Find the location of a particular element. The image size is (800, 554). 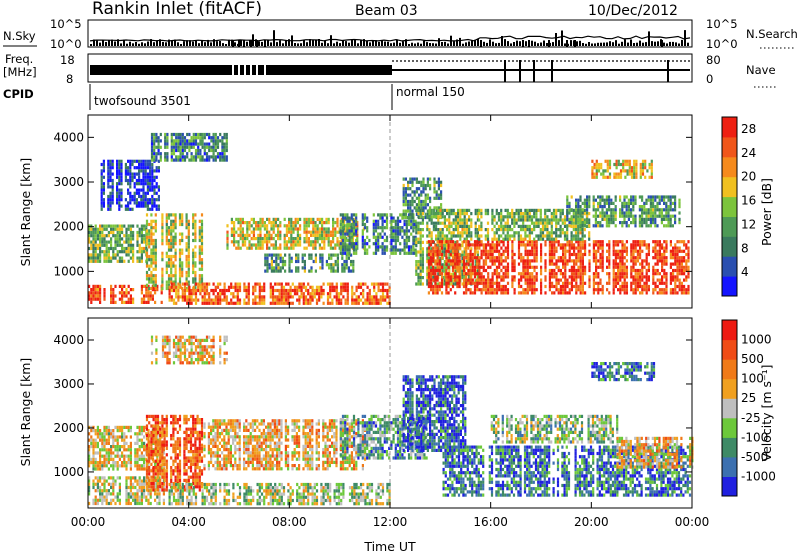

cpid-label: CPID is located at coordinates (18, 94).